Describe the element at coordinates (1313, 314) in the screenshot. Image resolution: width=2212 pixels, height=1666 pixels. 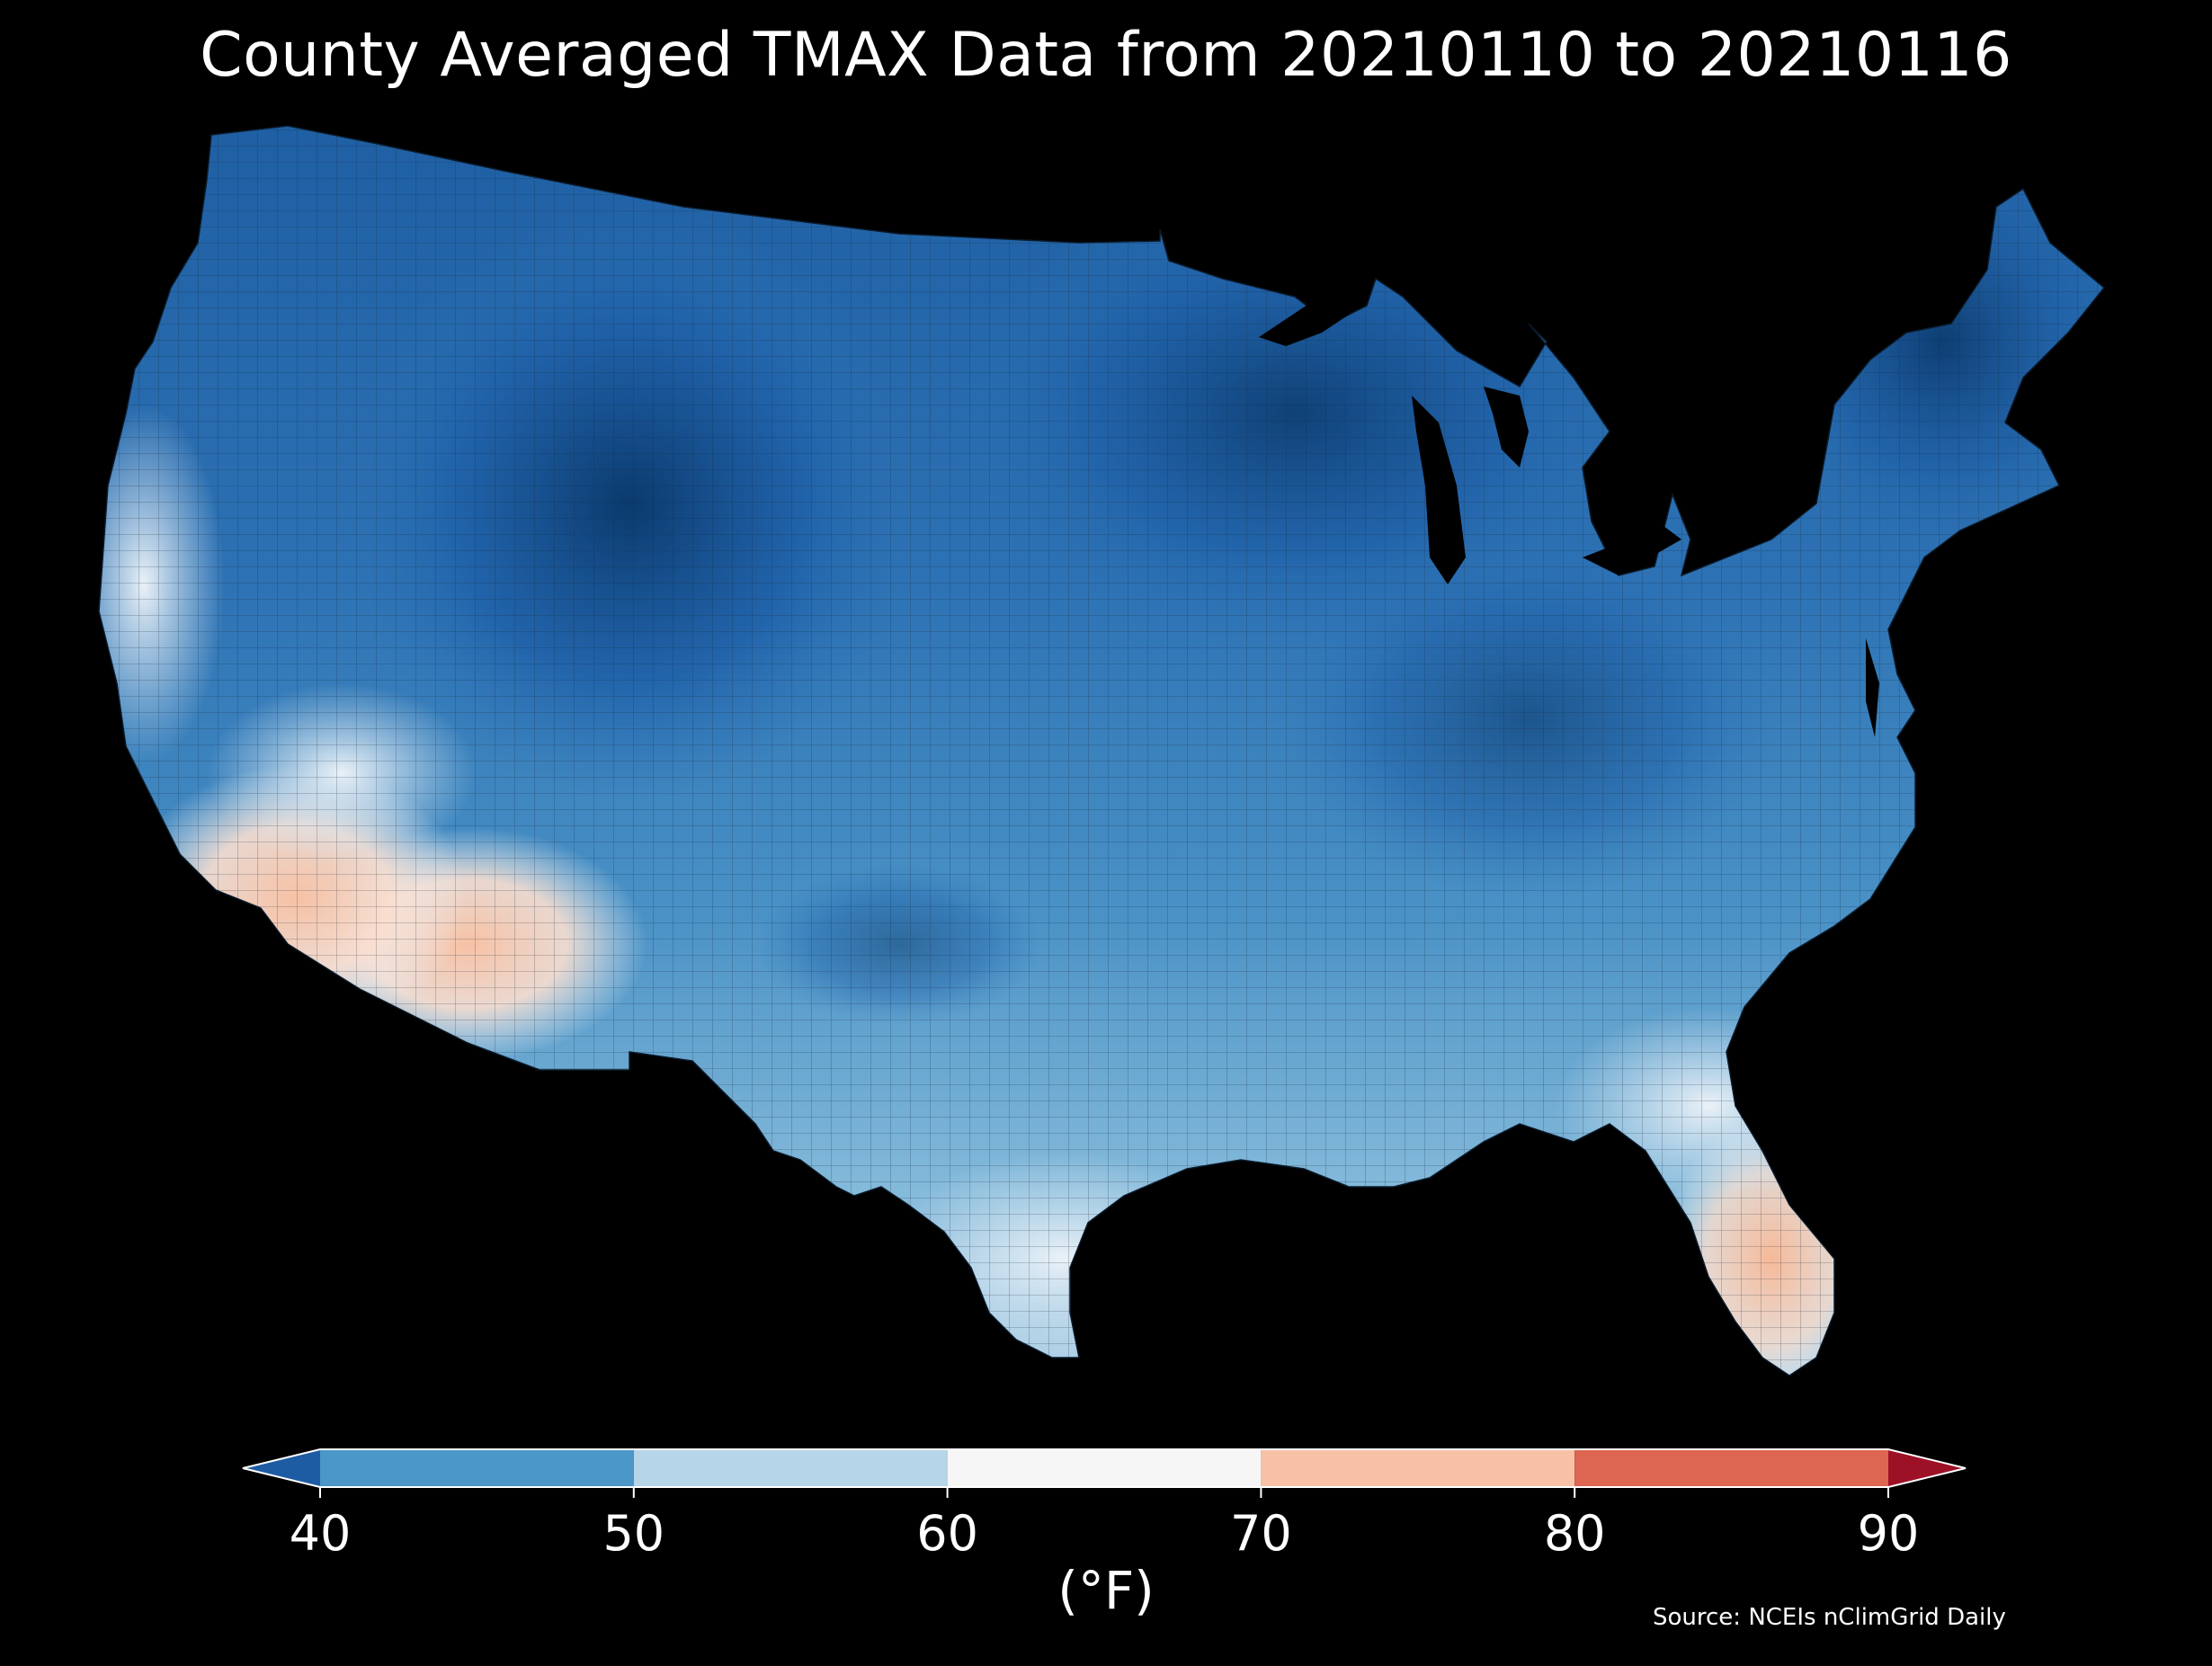
I see `lake-superior` at that location.